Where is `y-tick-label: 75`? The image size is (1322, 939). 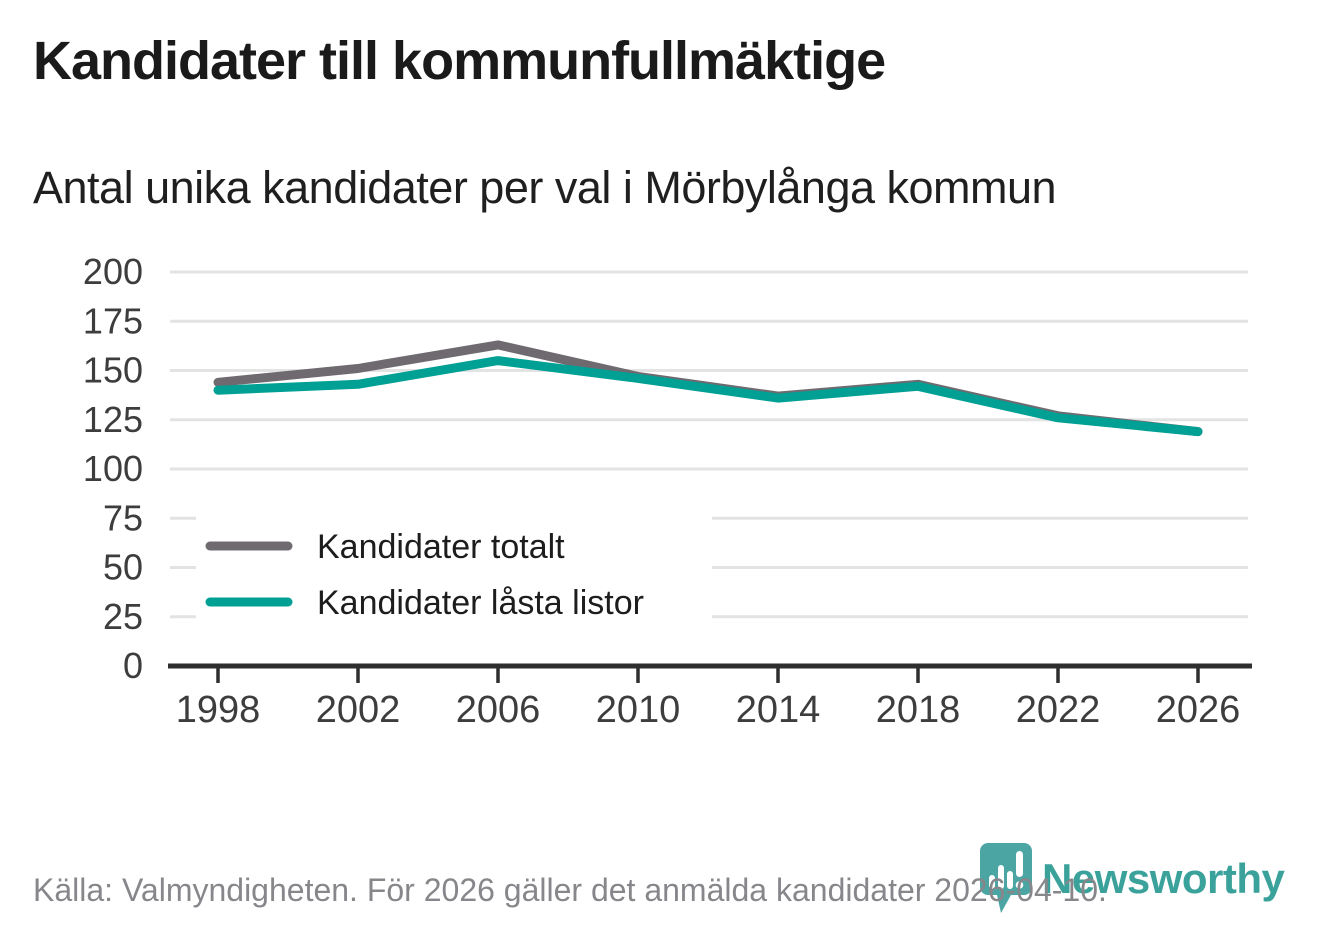
y-tick-label: 75 is located at coordinates (123, 517).